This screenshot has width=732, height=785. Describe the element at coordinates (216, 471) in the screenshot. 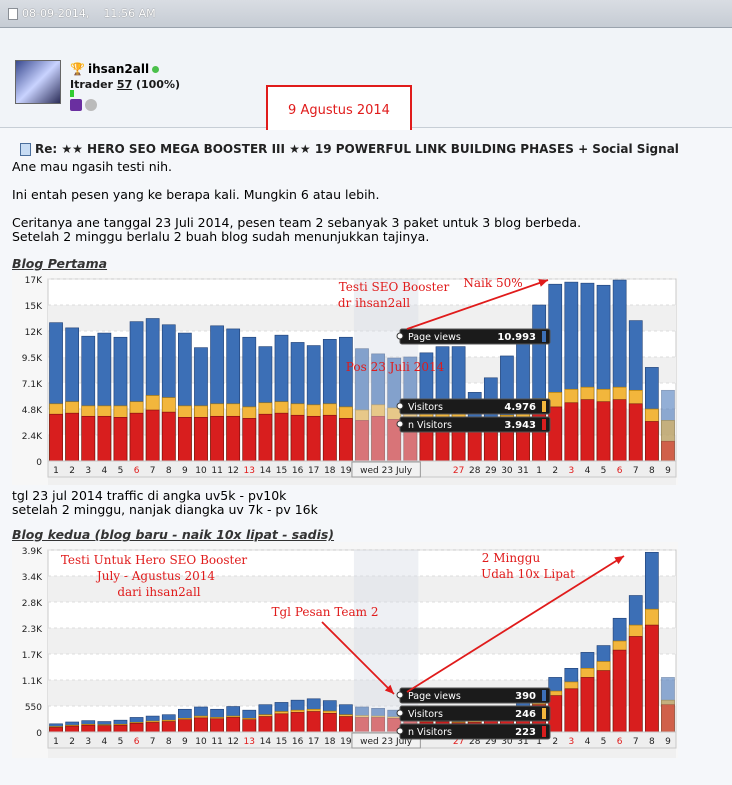

I see `x-tick-label: 11` at that location.